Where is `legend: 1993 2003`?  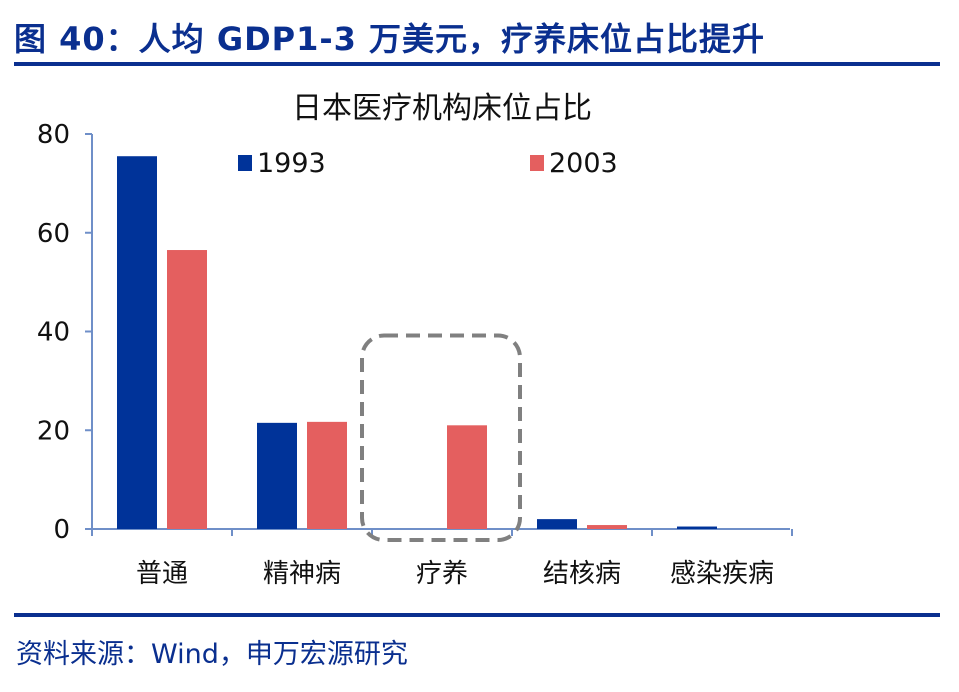
legend: 1993 2003 is located at coordinates (428, 163).